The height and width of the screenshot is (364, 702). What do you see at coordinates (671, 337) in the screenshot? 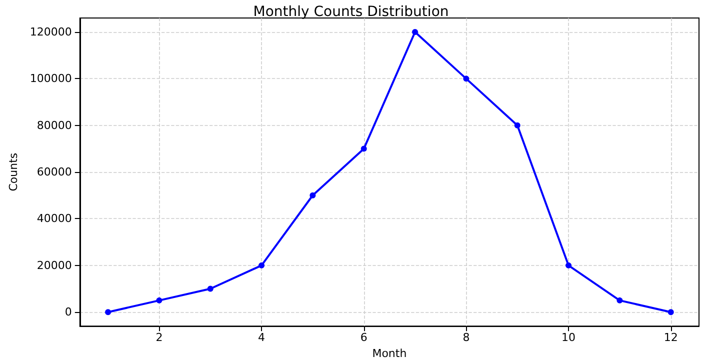
I see `x-tick-label: 12` at bounding box center [671, 337].